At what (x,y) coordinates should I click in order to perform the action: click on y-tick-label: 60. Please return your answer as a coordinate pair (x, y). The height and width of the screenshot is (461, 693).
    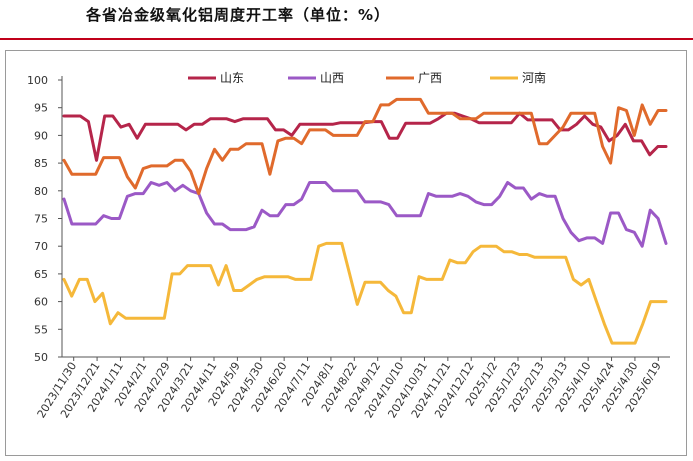
    Looking at the image, I should click on (41, 302).